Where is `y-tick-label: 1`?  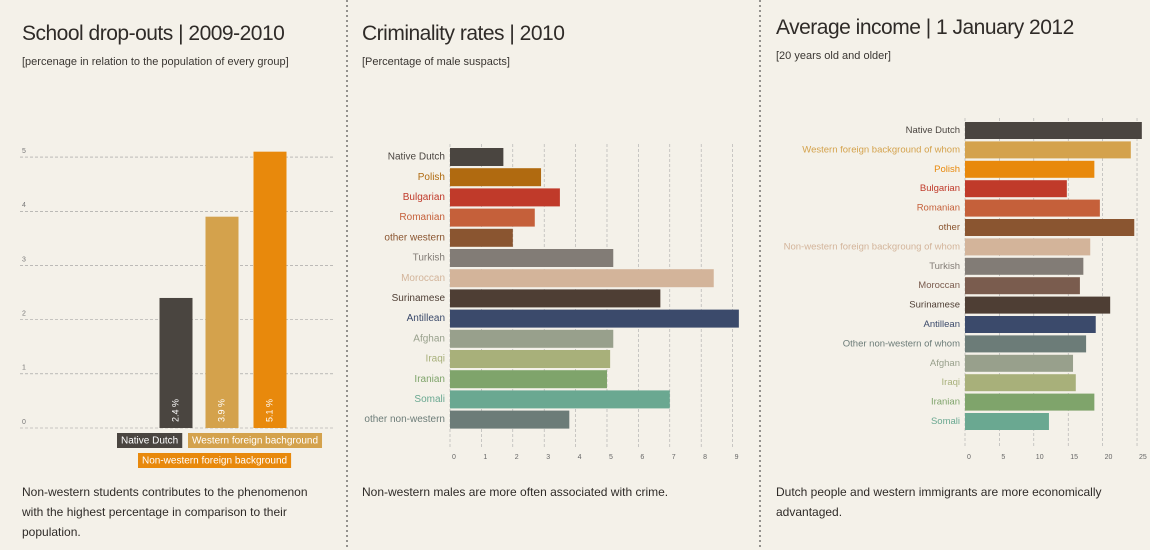
y-tick-label: 1 is located at coordinates (24, 368).